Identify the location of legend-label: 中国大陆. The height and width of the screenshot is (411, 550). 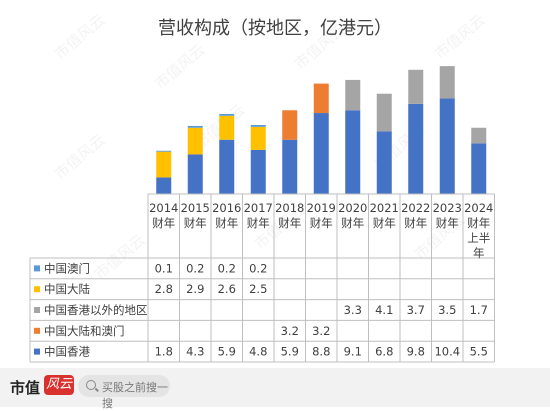
(67, 289).